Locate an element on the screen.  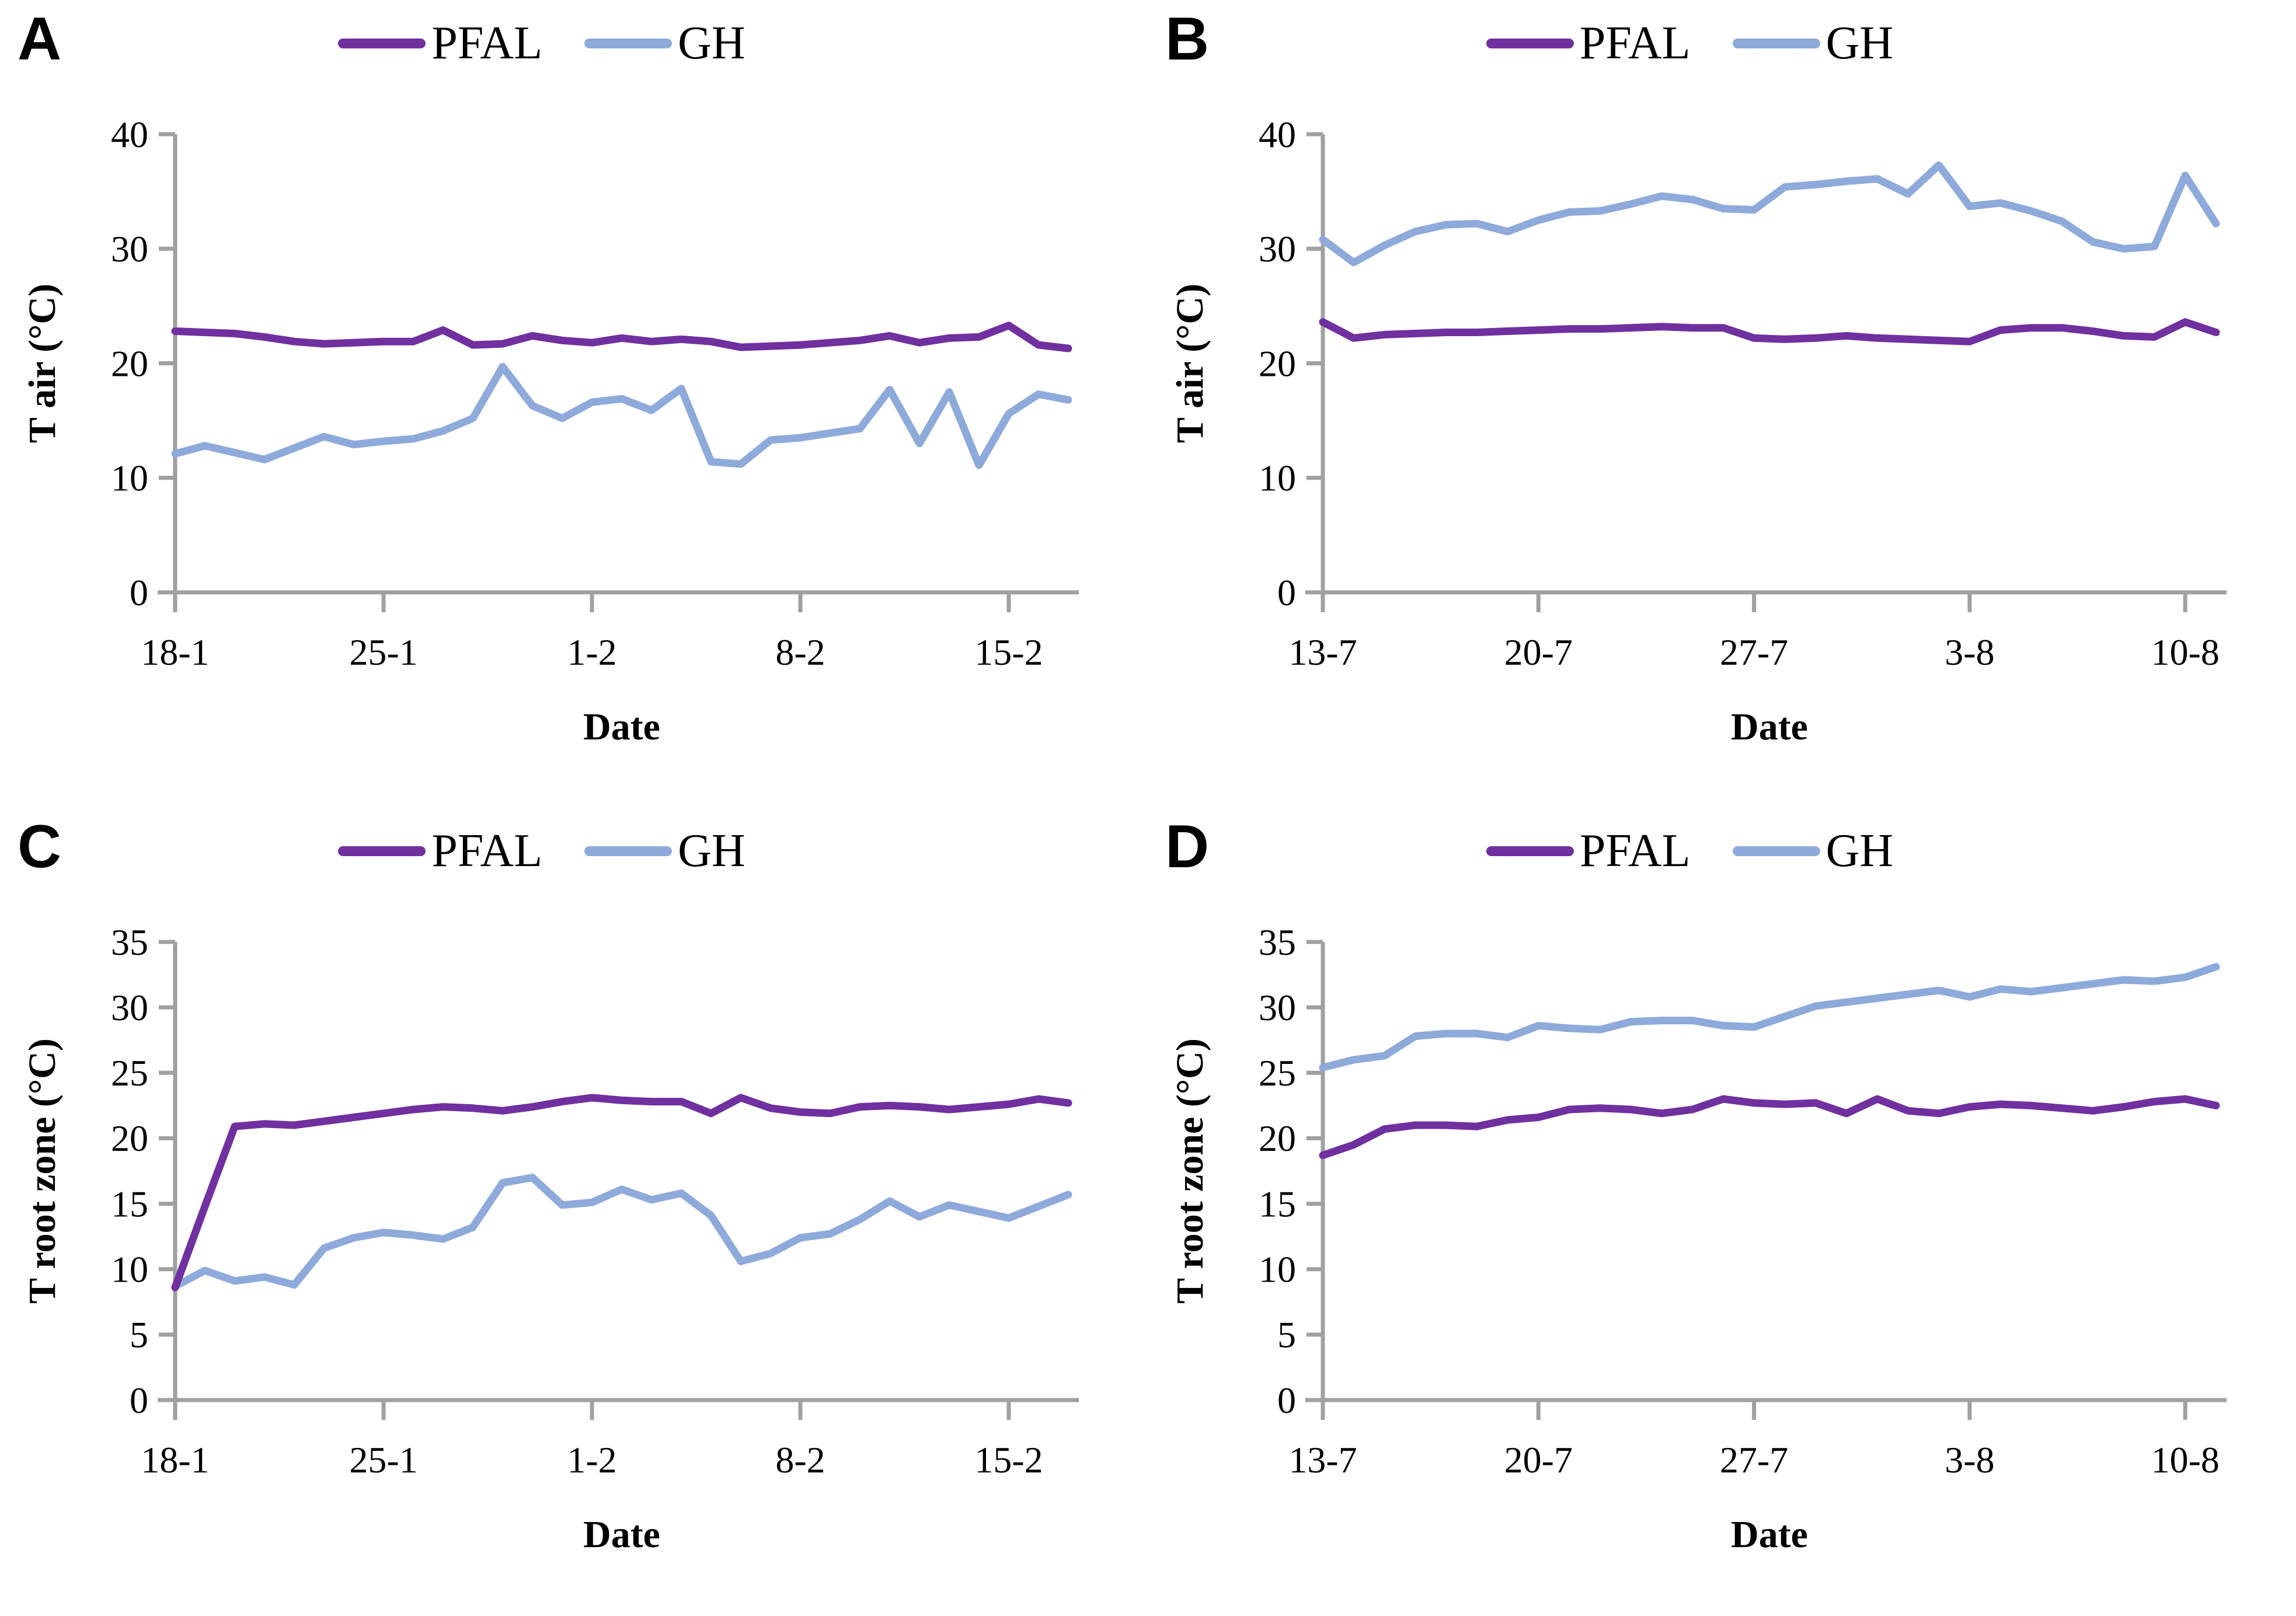
legend-b: PFAL GH is located at coordinates (1706, 43).